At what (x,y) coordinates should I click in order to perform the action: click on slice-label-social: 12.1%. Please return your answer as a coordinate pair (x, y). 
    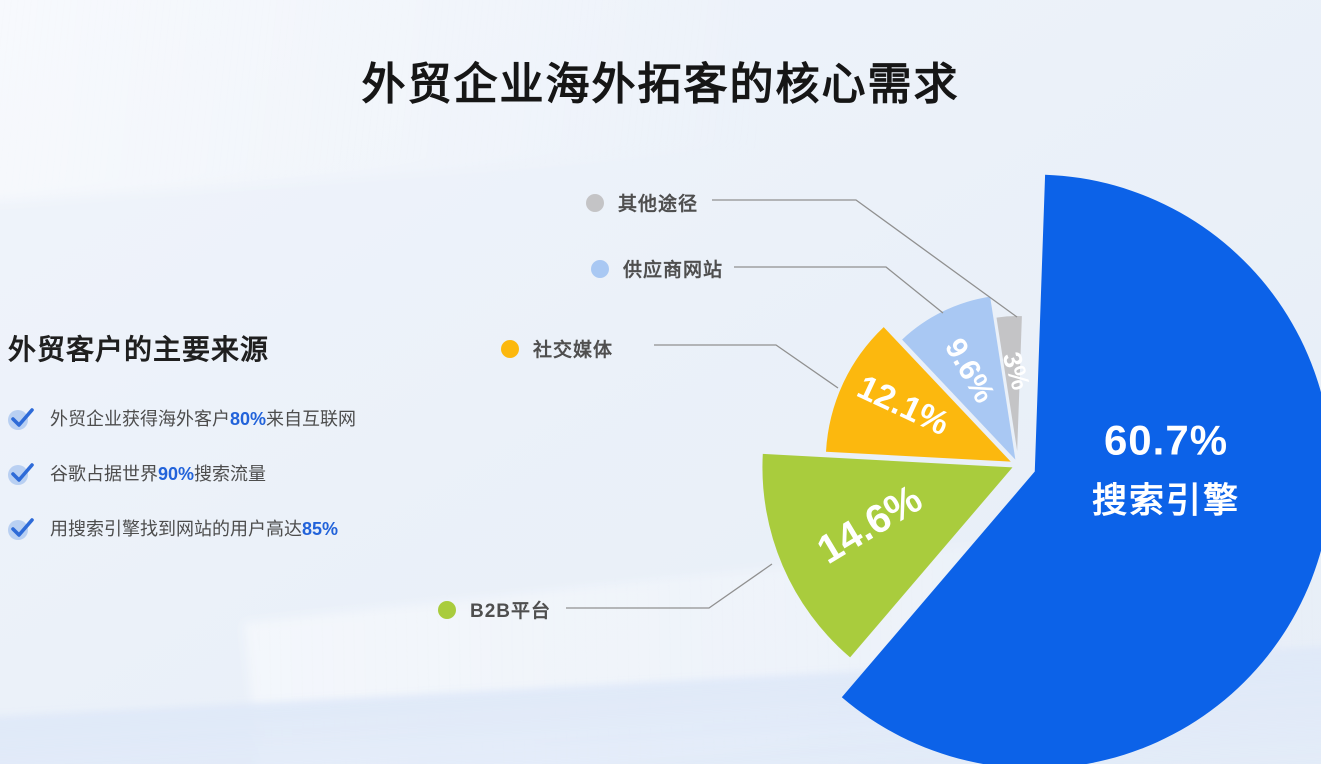
    Looking at the image, I should click on (903, 405).